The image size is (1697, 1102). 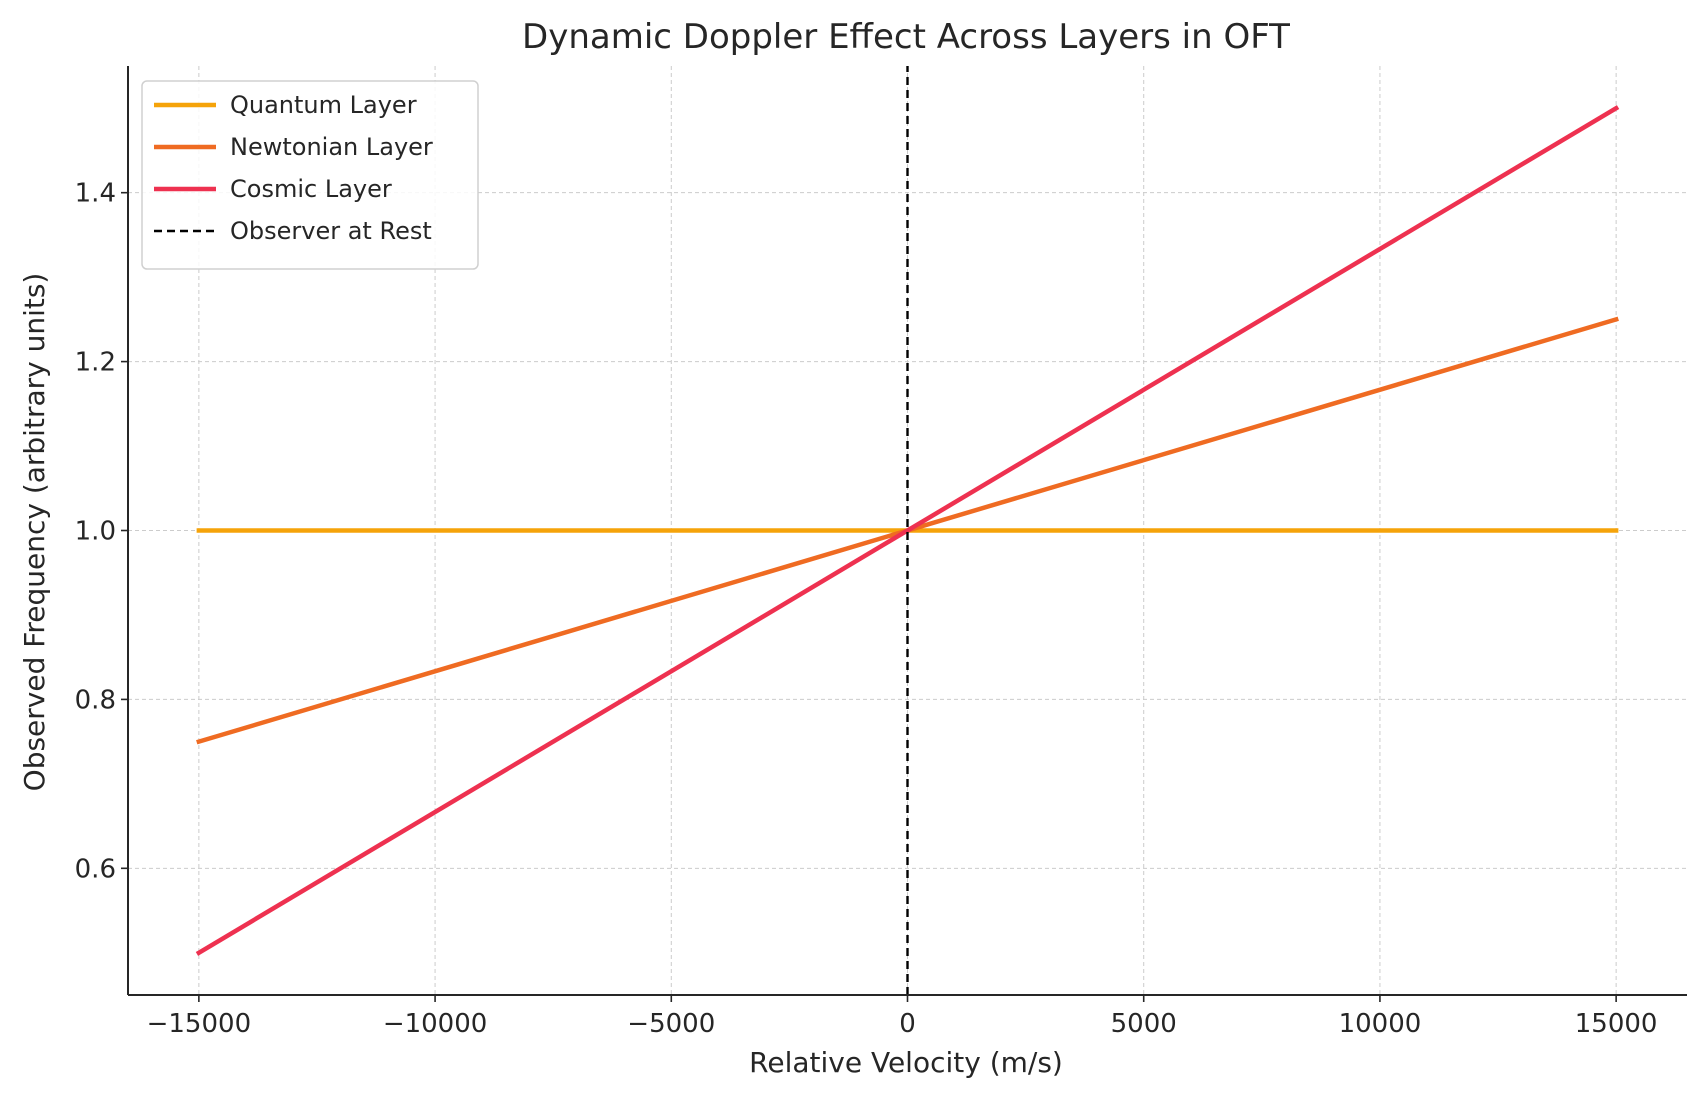 I want to click on x-axis-ticks: −15000 −10000 −5000 0 5000 10000 15000, so click(x=902, y=1017).